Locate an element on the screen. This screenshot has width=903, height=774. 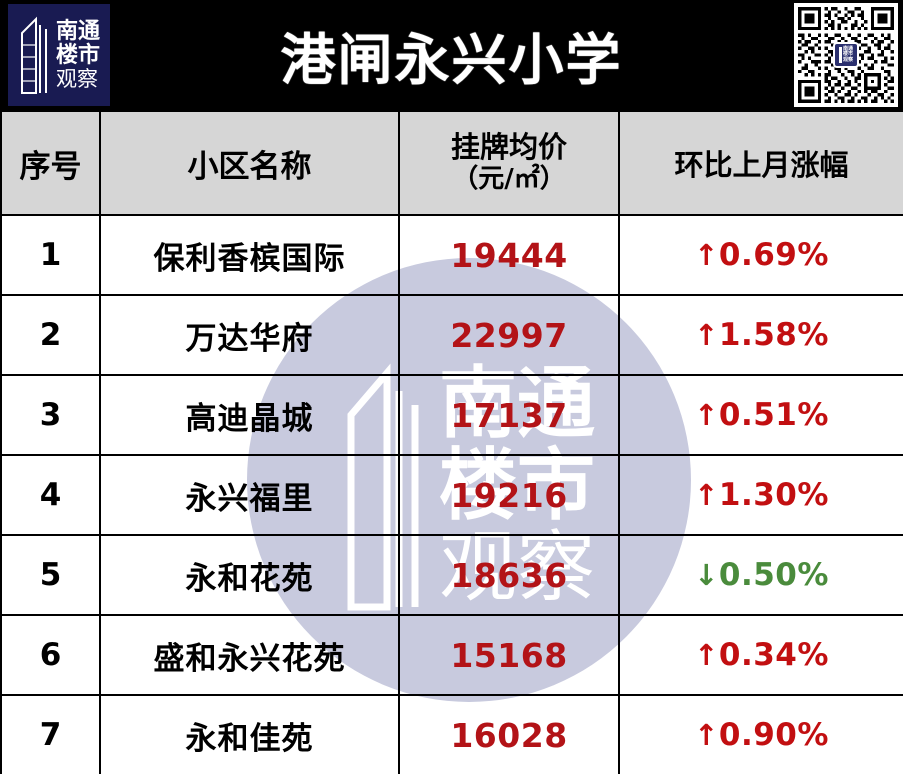
table-row: 5 永和花苑 18636 ↓0.50% is located at coordinates (451, 575).